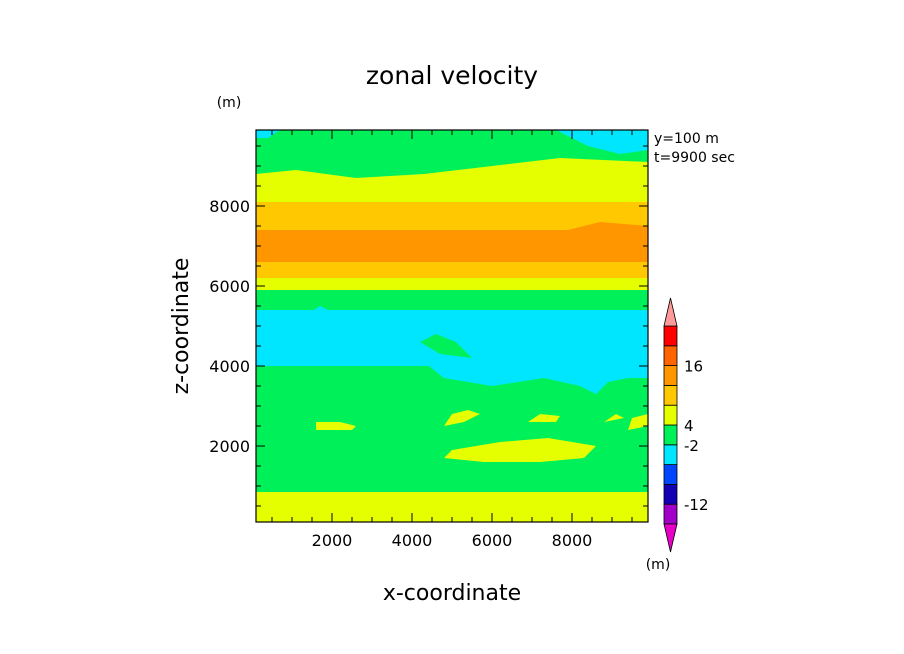 Image resolution: width=904 pixels, height=654 pixels. Describe the element at coordinates (229, 103) in the screenshot. I see `y-unit-label: (m)` at that location.